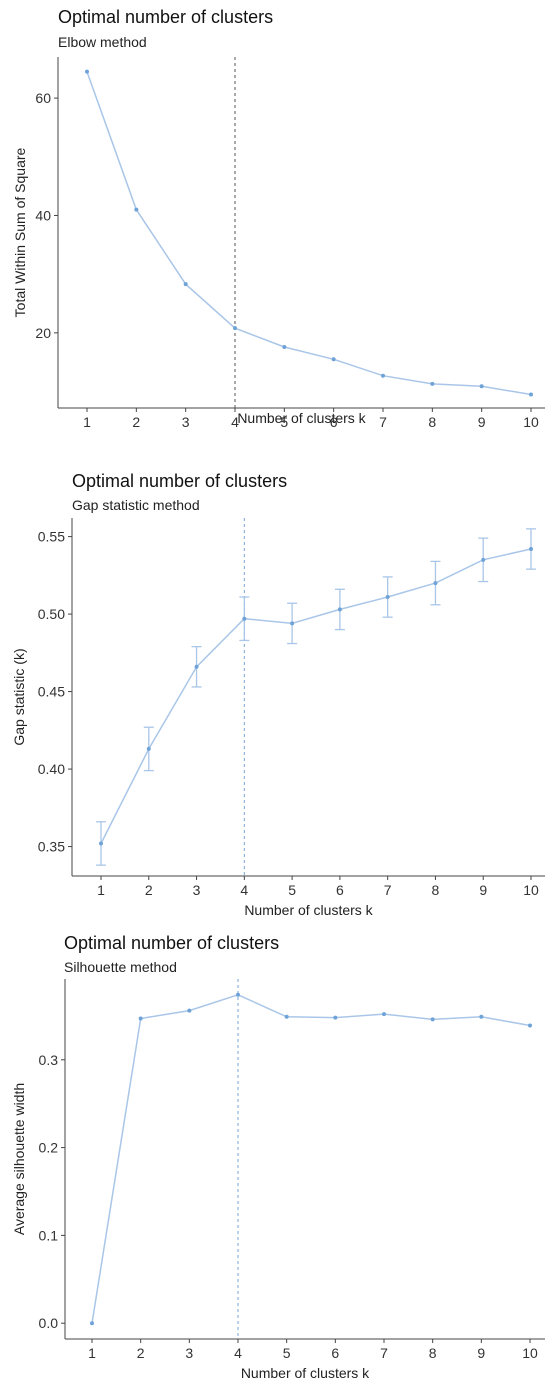  What do you see at coordinates (51, 614) in the screenshot?
I see `y-tick-label: 0.50` at bounding box center [51, 614].